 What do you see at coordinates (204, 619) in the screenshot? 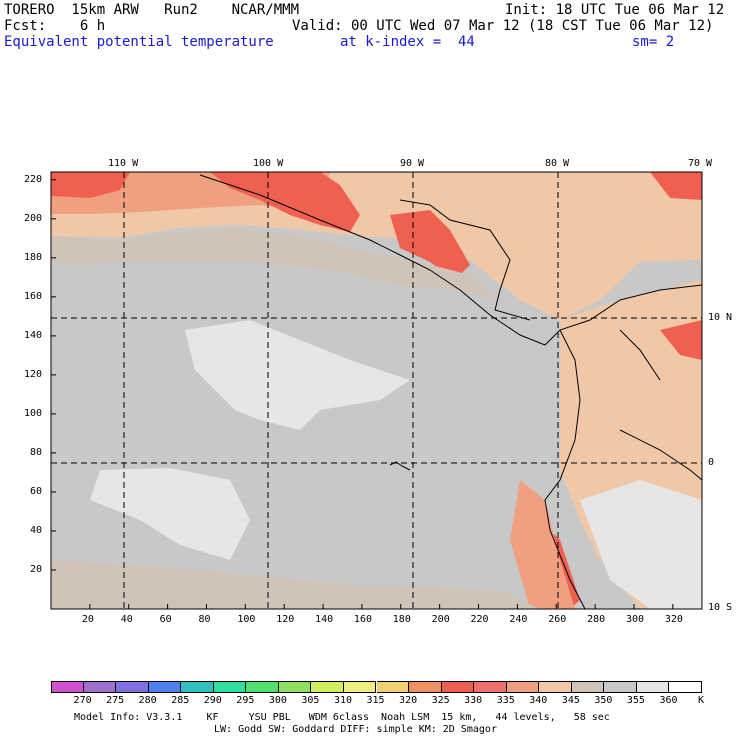
I see `x-tick-label: 80` at bounding box center [204, 619].